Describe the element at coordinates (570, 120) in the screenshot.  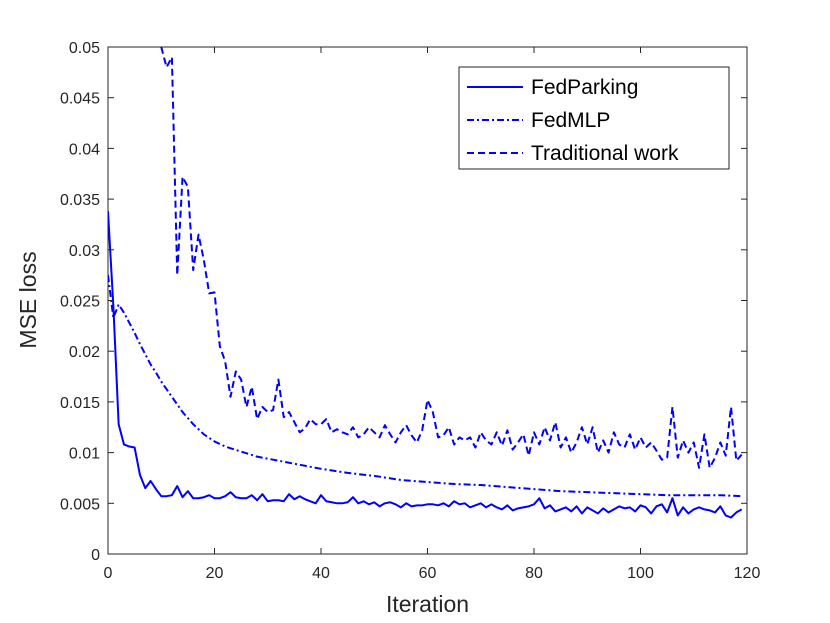
I see `legend-label-fedmlp: FedMLP` at that location.